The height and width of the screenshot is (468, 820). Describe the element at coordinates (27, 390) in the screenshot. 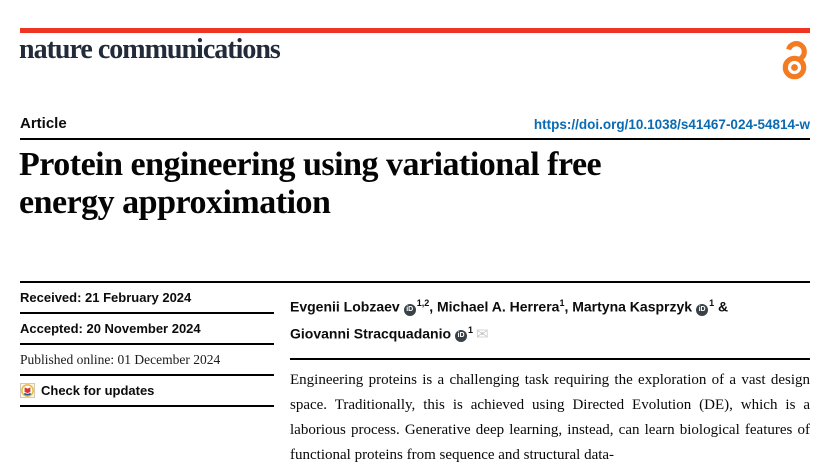

I see `crossmark-icon` at that location.